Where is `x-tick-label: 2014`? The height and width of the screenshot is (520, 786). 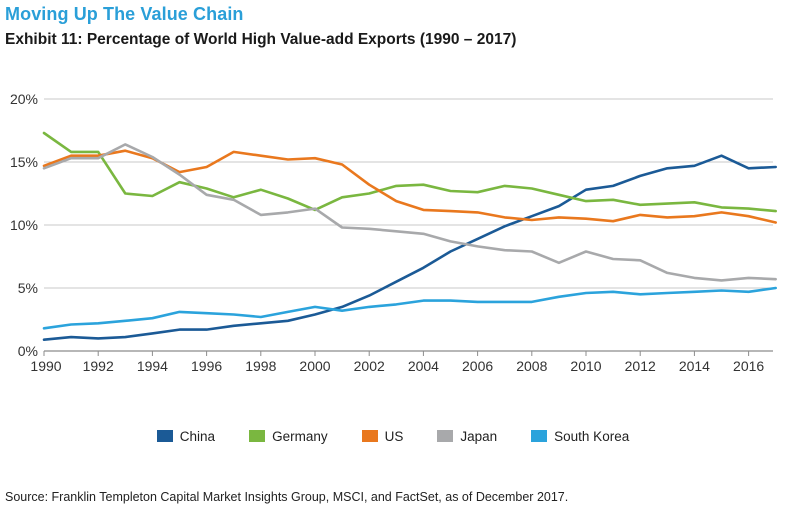
x-tick-label: 2014 is located at coordinates (694, 366).